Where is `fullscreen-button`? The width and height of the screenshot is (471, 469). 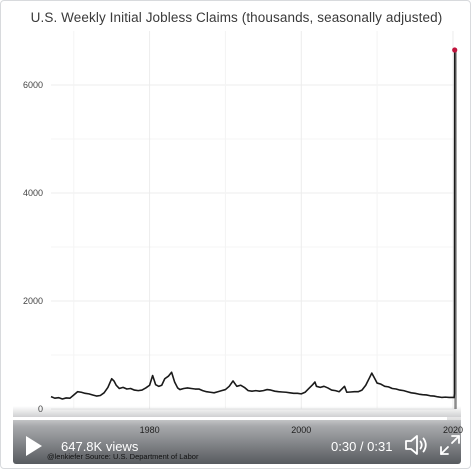 fullscreen-button is located at coordinates (450, 445).